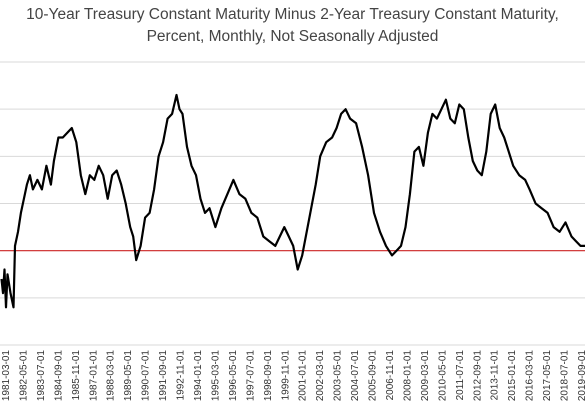 This screenshot has height=409, width=585. I want to click on x-tick-label: 1988-03-01, so click(111, 376).